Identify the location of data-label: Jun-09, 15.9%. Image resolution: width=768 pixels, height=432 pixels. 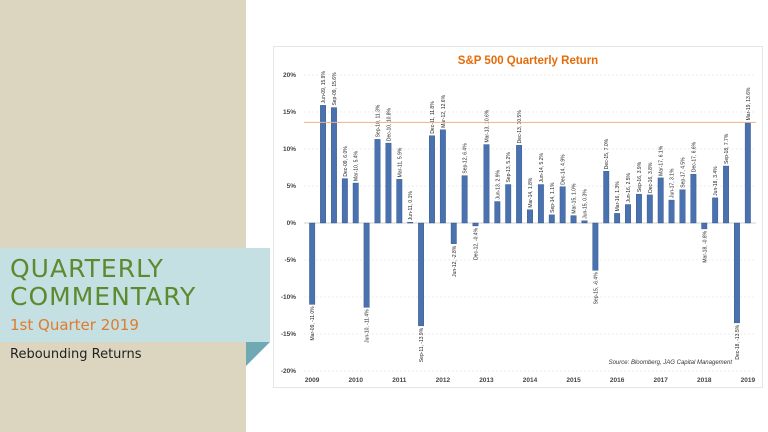
(324, 87).